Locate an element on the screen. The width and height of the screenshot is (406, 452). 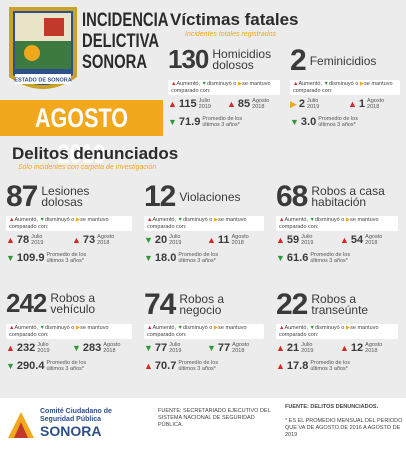
card-head: 130 Homicidios dolosos is located at coordinates (219, 59).